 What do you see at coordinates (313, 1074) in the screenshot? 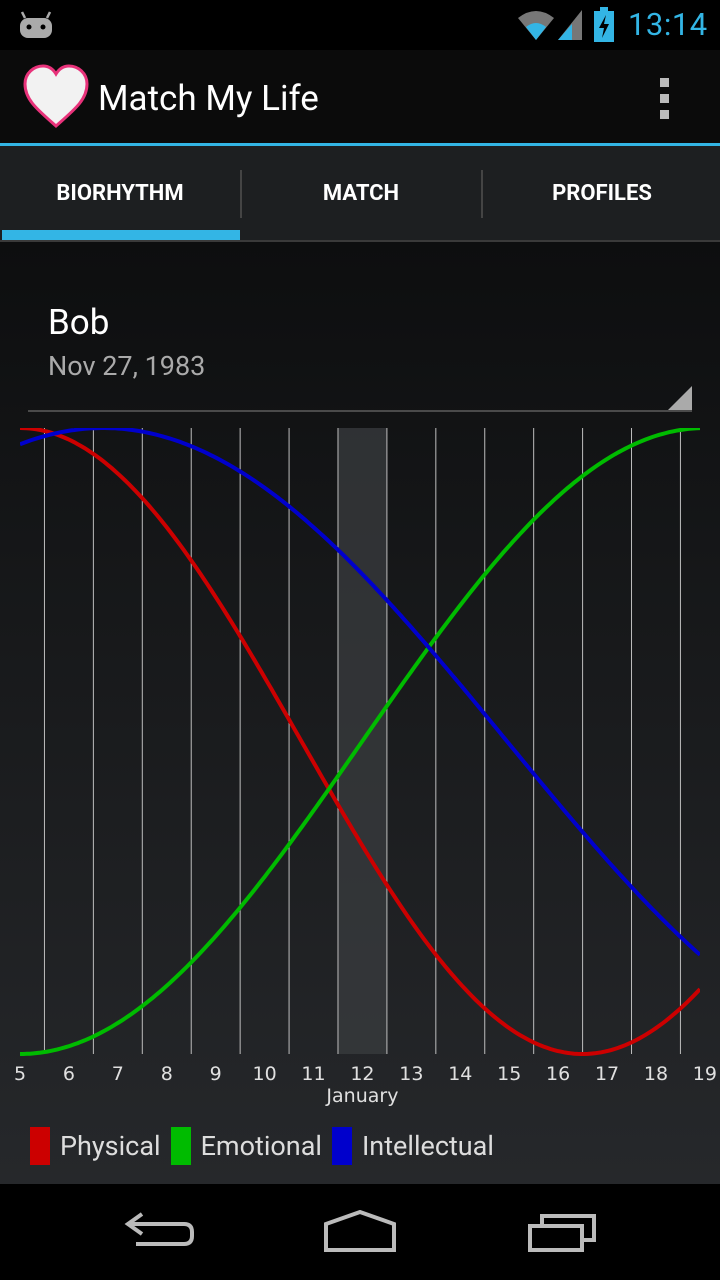
I see `x-tick-label: 11` at bounding box center [313, 1074].